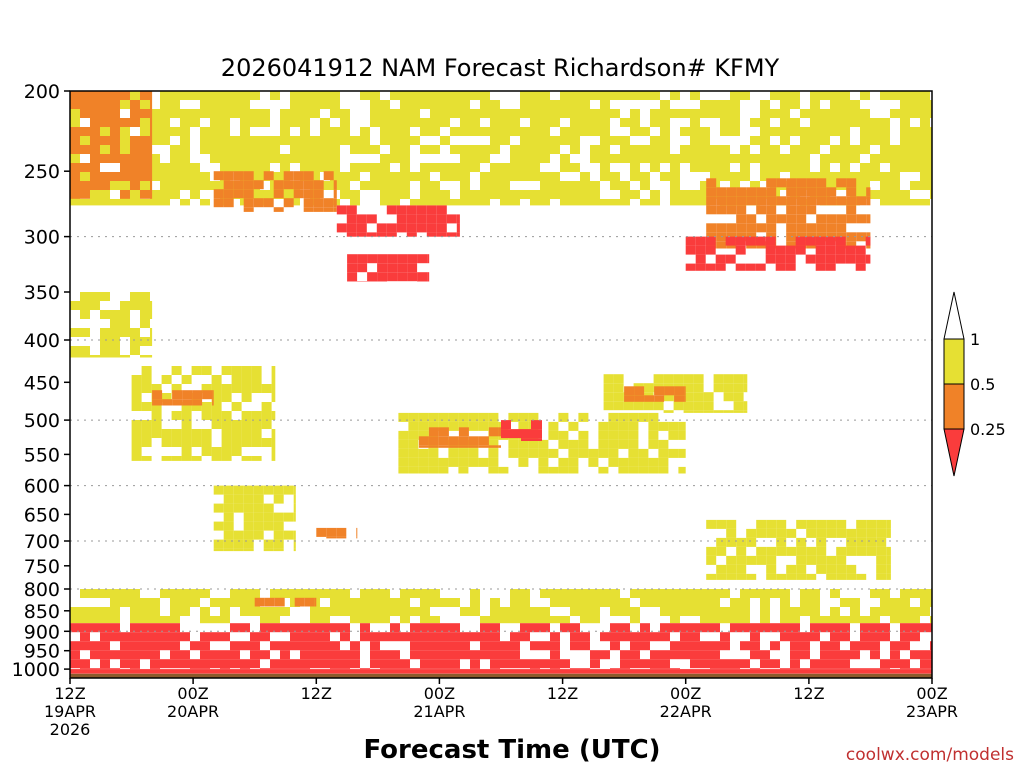 This screenshot has height=773, width=1024. I want to click on x-tick-label: 12Z, so click(316, 693).